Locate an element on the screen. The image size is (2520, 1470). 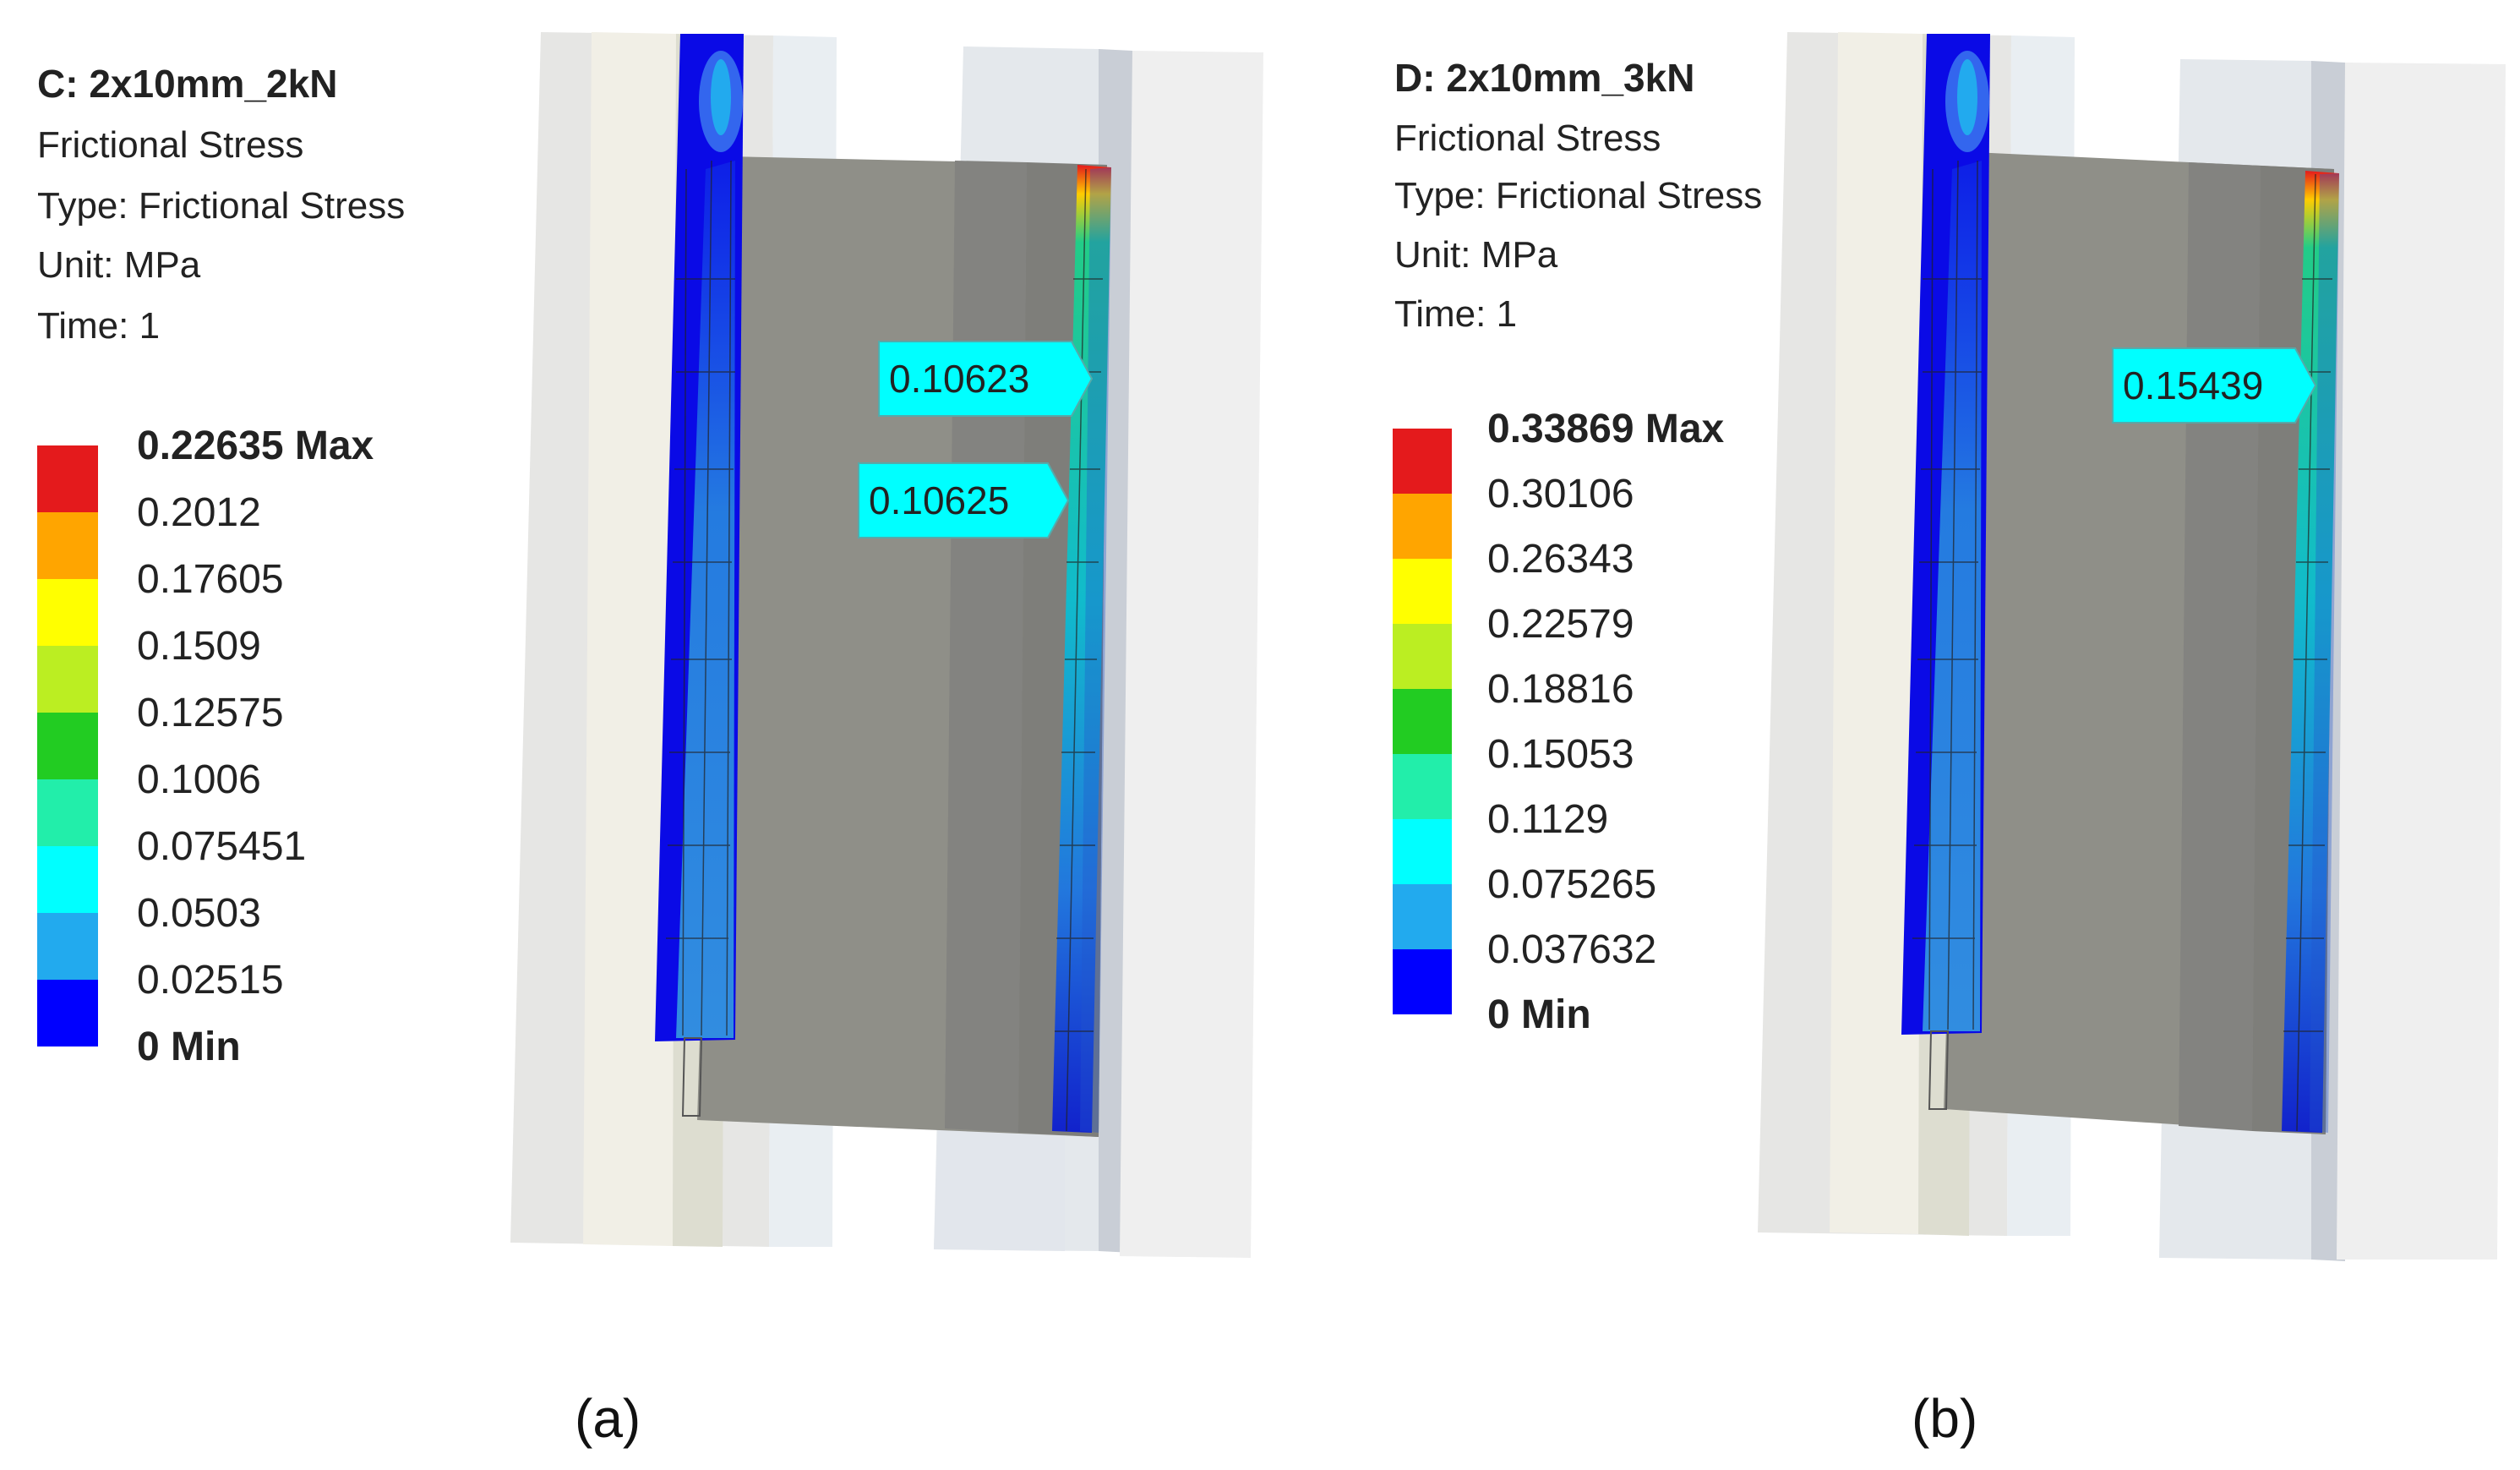
legend-label: 0.33869 Max is located at coordinates (1606, 429).